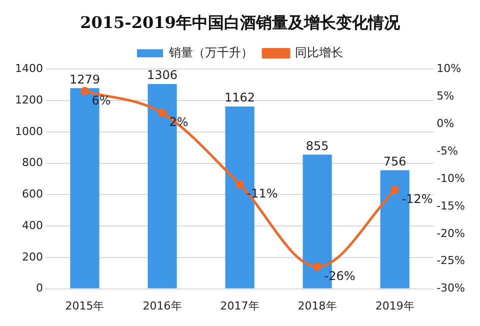  What do you see at coordinates (445, 123) in the screenshot?
I see `y2-tick-label: 0%` at bounding box center [445, 123].